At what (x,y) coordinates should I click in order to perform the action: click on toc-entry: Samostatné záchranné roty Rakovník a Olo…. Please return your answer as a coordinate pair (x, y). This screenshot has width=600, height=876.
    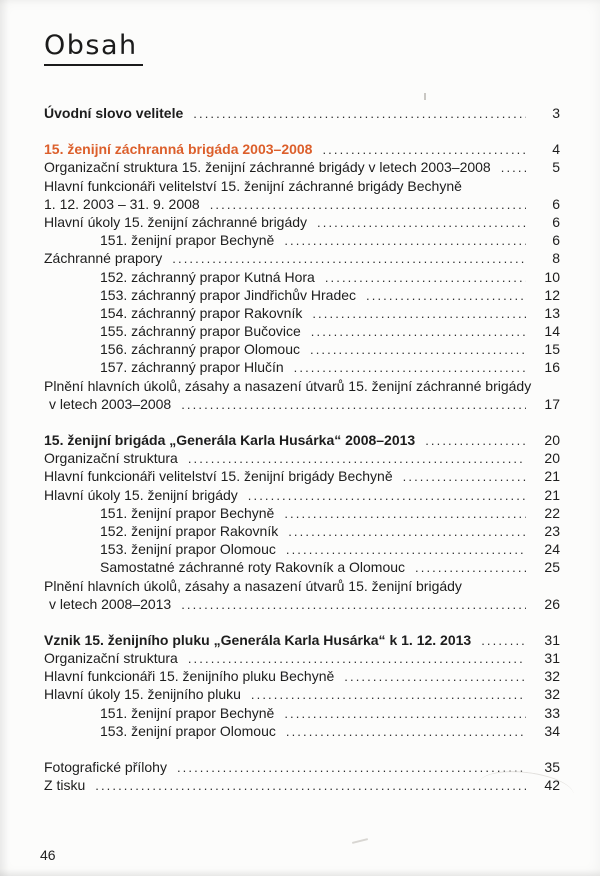
    Looking at the image, I should click on (302, 567).